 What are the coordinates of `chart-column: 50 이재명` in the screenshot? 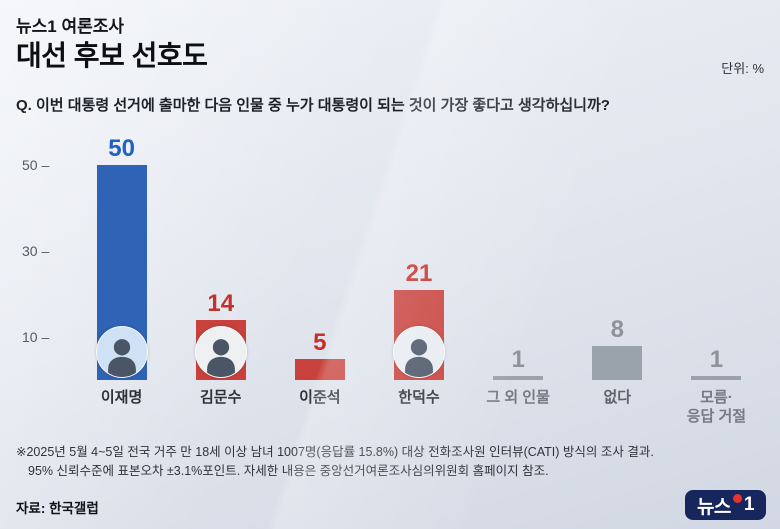 It's located at (121, 270).